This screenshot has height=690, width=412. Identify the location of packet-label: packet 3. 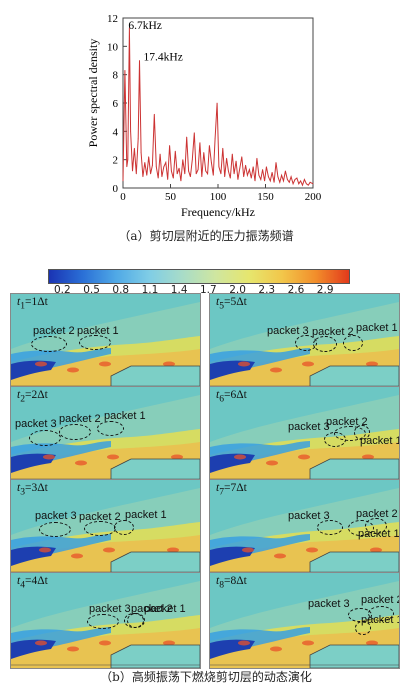
(110, 609).